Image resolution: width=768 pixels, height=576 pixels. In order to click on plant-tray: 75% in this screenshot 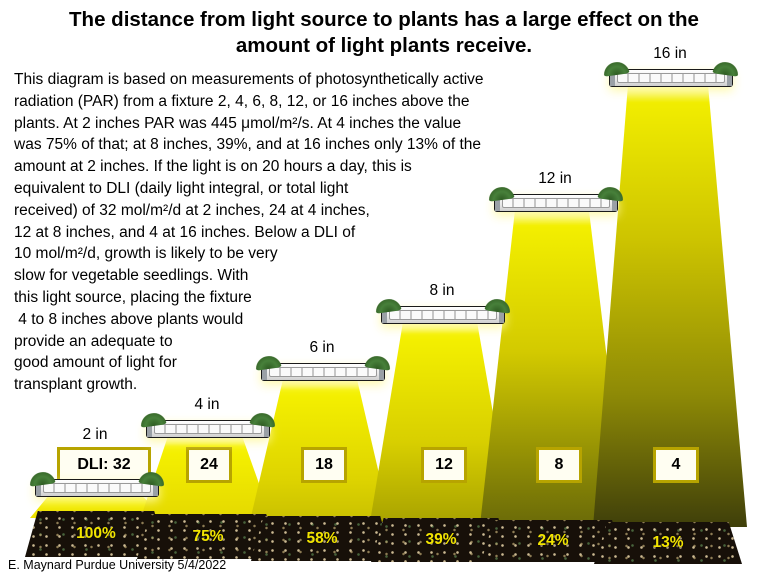, I will do `click(208, 536)`.